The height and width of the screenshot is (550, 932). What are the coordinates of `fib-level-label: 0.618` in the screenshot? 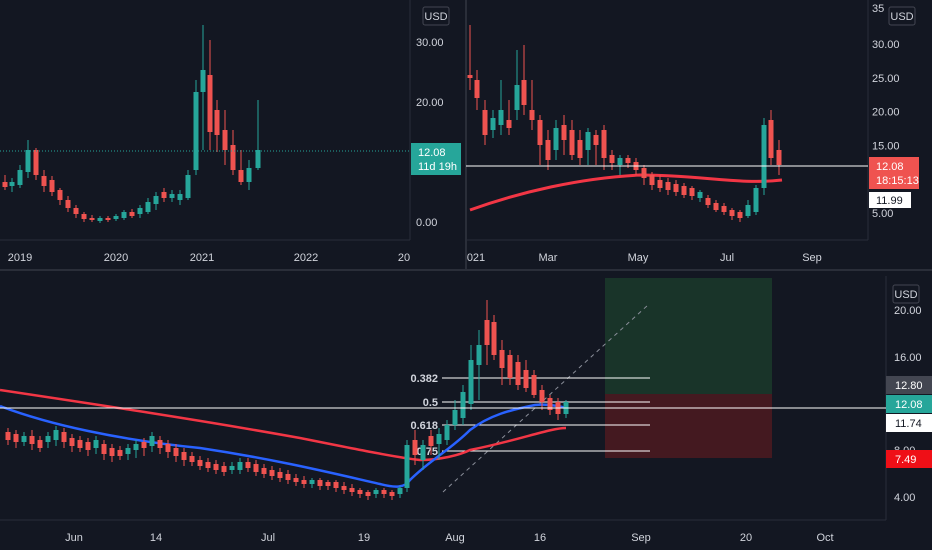 It's located at (424, 426).